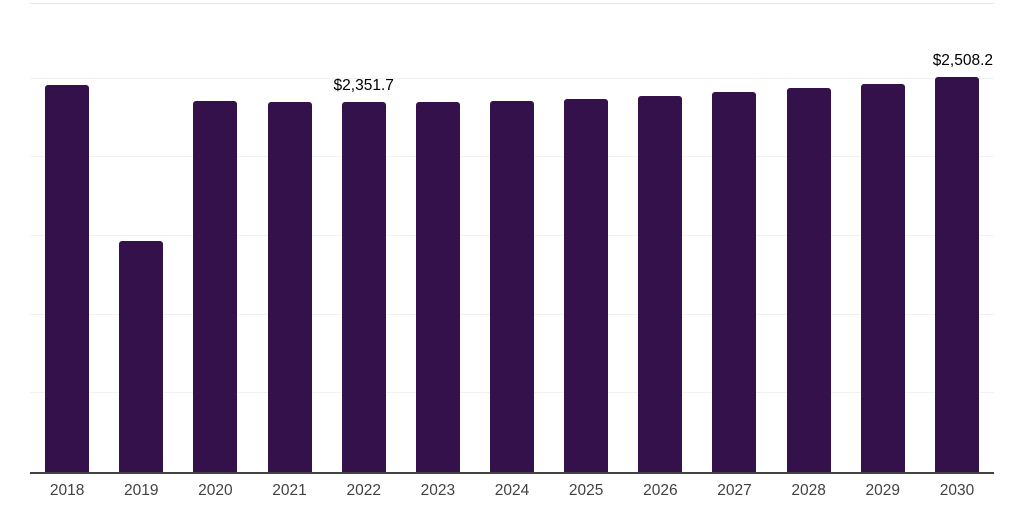 The image size is (1024, 512). I want to click on x-axis-label-2029: 2029, so click(883, 490).